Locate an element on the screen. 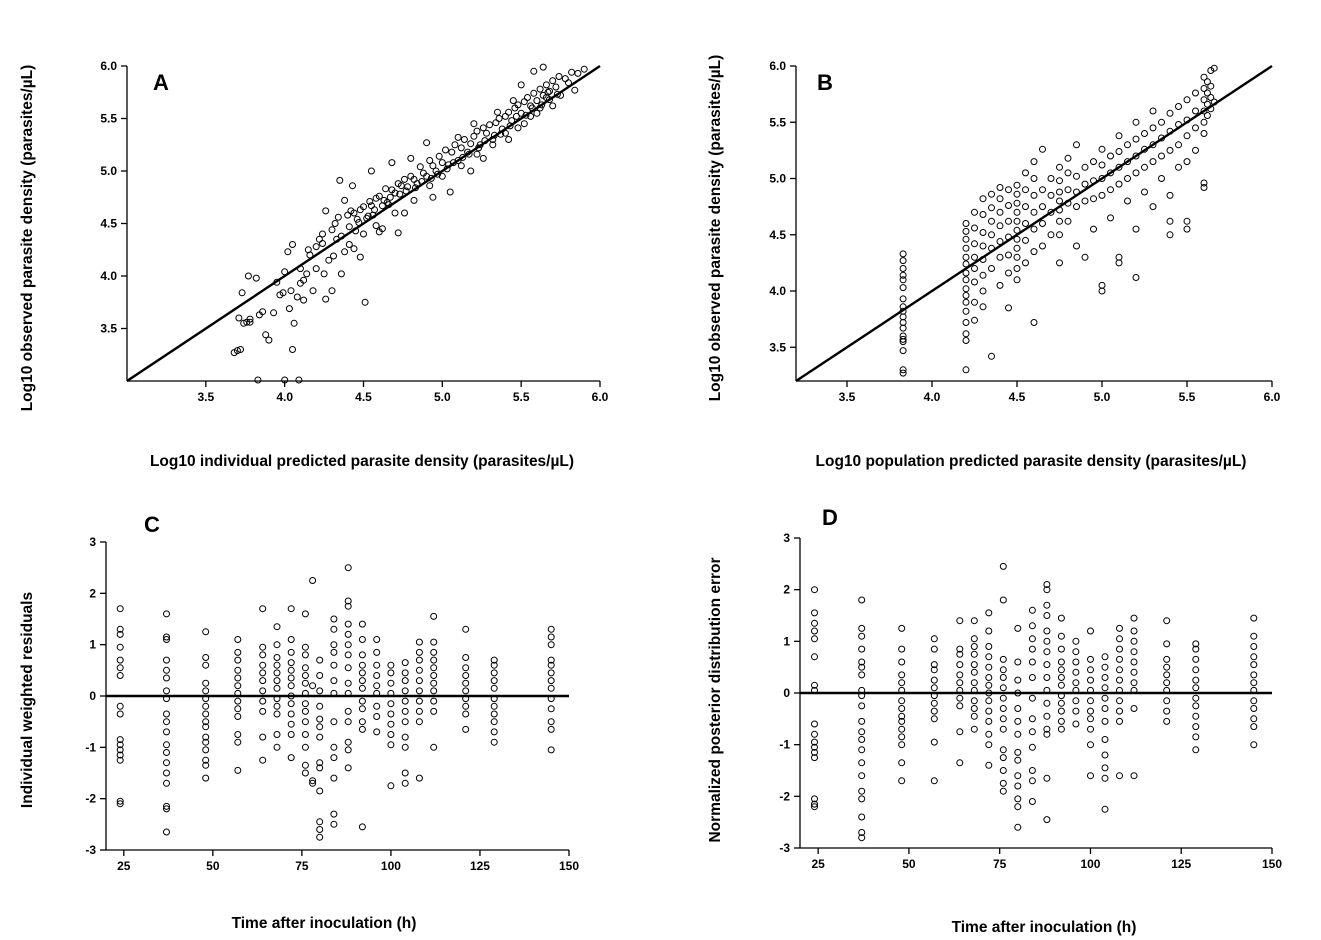 Image resolution: width=1321 pixels, height=940 pixels. y-tick-label: 6.0 is located at coordinates (777, 66).